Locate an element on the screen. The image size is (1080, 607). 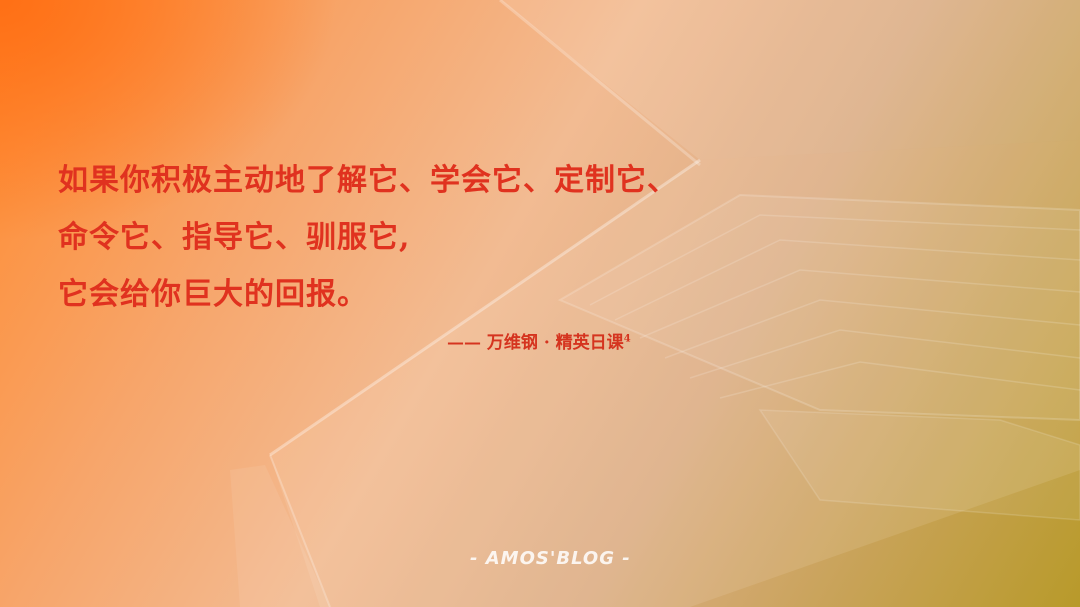
attribution-footnote: 4 is located at coordinates (627, 339).